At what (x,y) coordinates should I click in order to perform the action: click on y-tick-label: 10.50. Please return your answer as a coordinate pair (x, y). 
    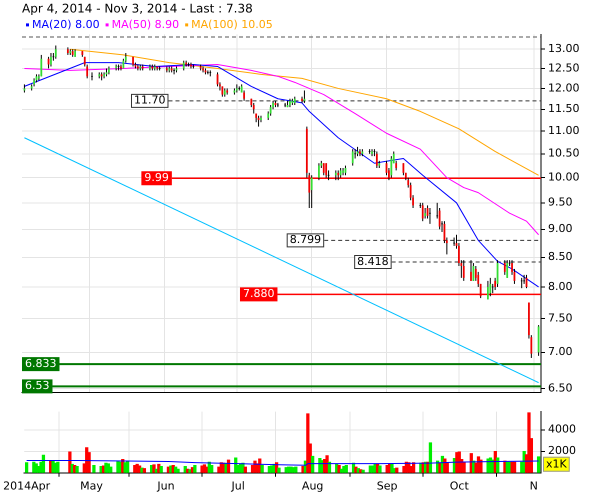
    Looking at the image, I should click on (564, 153).